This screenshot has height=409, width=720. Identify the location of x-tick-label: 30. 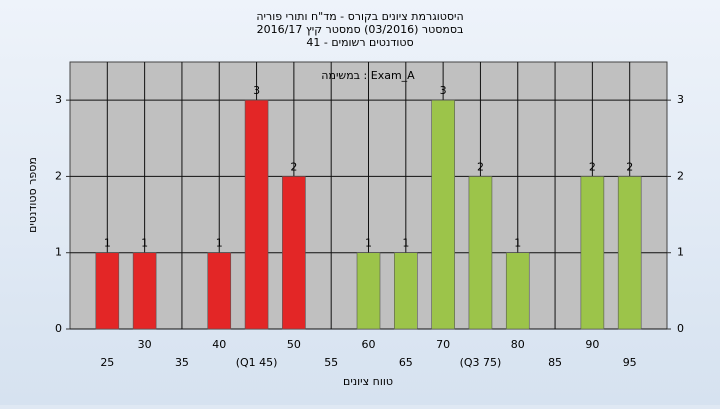
(145, 344).